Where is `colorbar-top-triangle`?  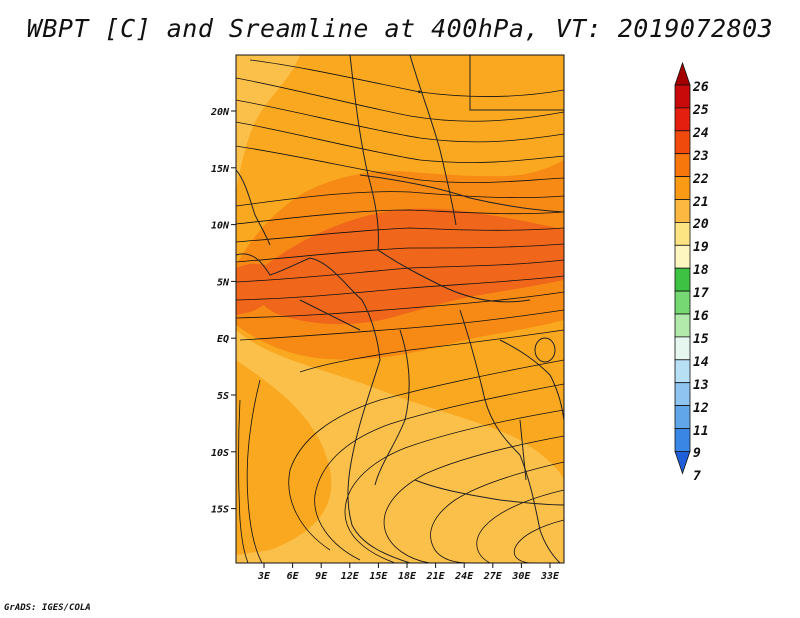 colorbar-top-triangle is located at coordinates (682, 73).